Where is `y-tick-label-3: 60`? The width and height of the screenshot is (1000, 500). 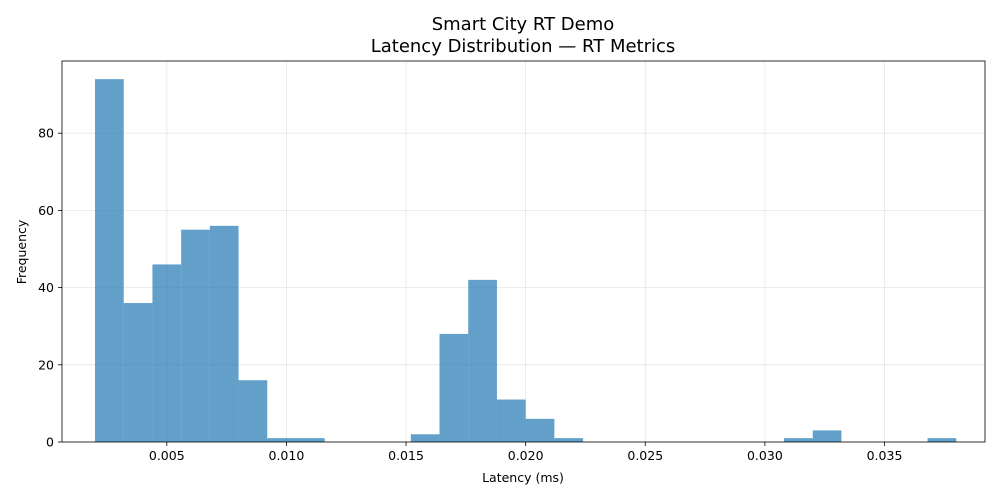 y-tick-label-3: 60 is located at coordinates (46, 210).